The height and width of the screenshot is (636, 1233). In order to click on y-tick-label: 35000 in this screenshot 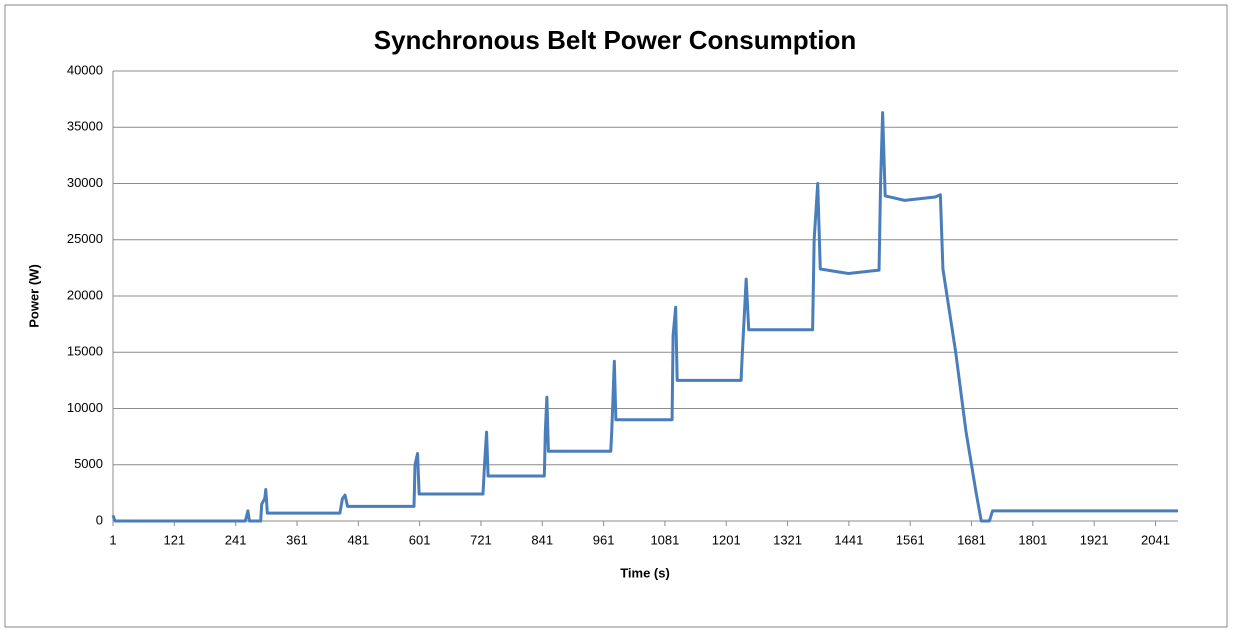, I will do `click(85, 126)`.